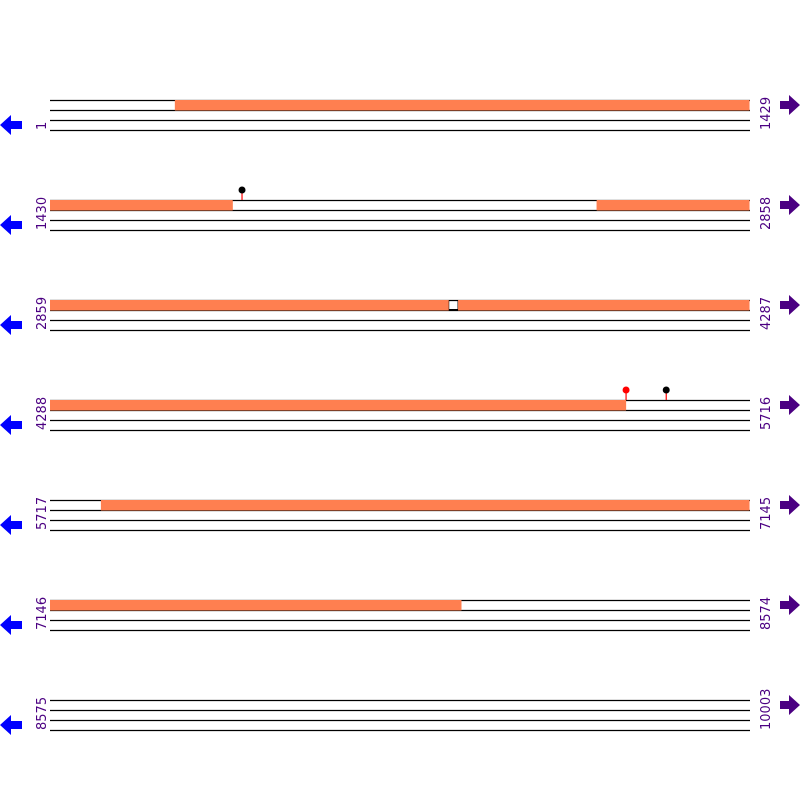 The height and width of the screenshot is (800, 800). Describe the element at coordinates (42, 613) in the screenshot. I see `row-start-label: 7146` at that location.